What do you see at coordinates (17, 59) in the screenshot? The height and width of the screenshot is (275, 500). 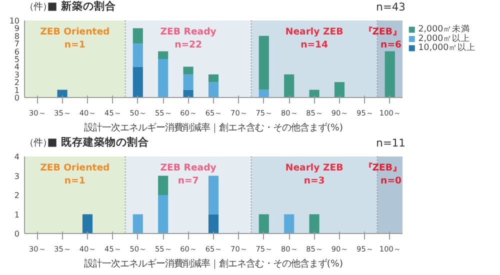 I see `y-tick-label: 5` at bounding box center [17, 59].